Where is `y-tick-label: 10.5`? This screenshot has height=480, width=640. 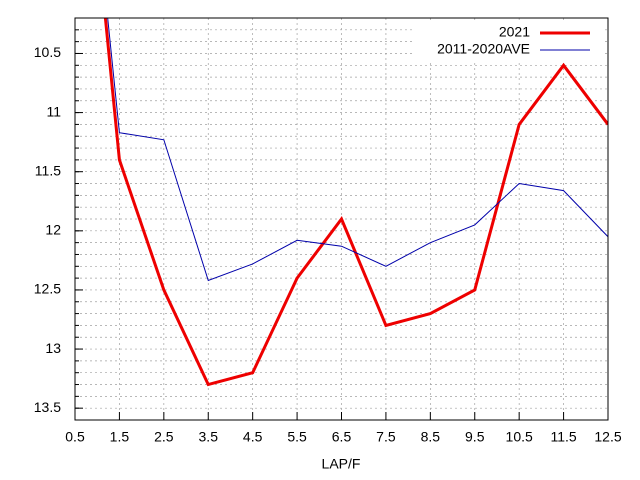 y-tick-label: 10.5 is located at coordinates (47, 52).